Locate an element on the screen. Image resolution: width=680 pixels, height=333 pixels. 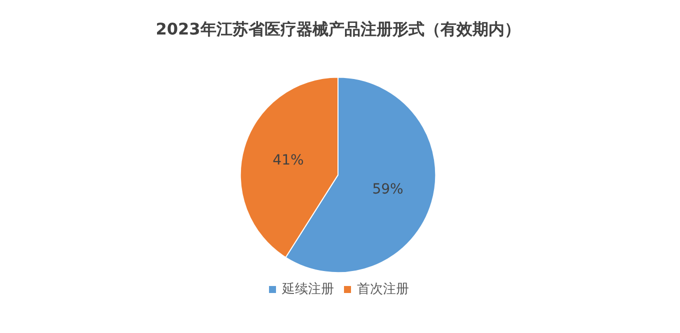
data-label: 41% is located at coordinates (288, 160).